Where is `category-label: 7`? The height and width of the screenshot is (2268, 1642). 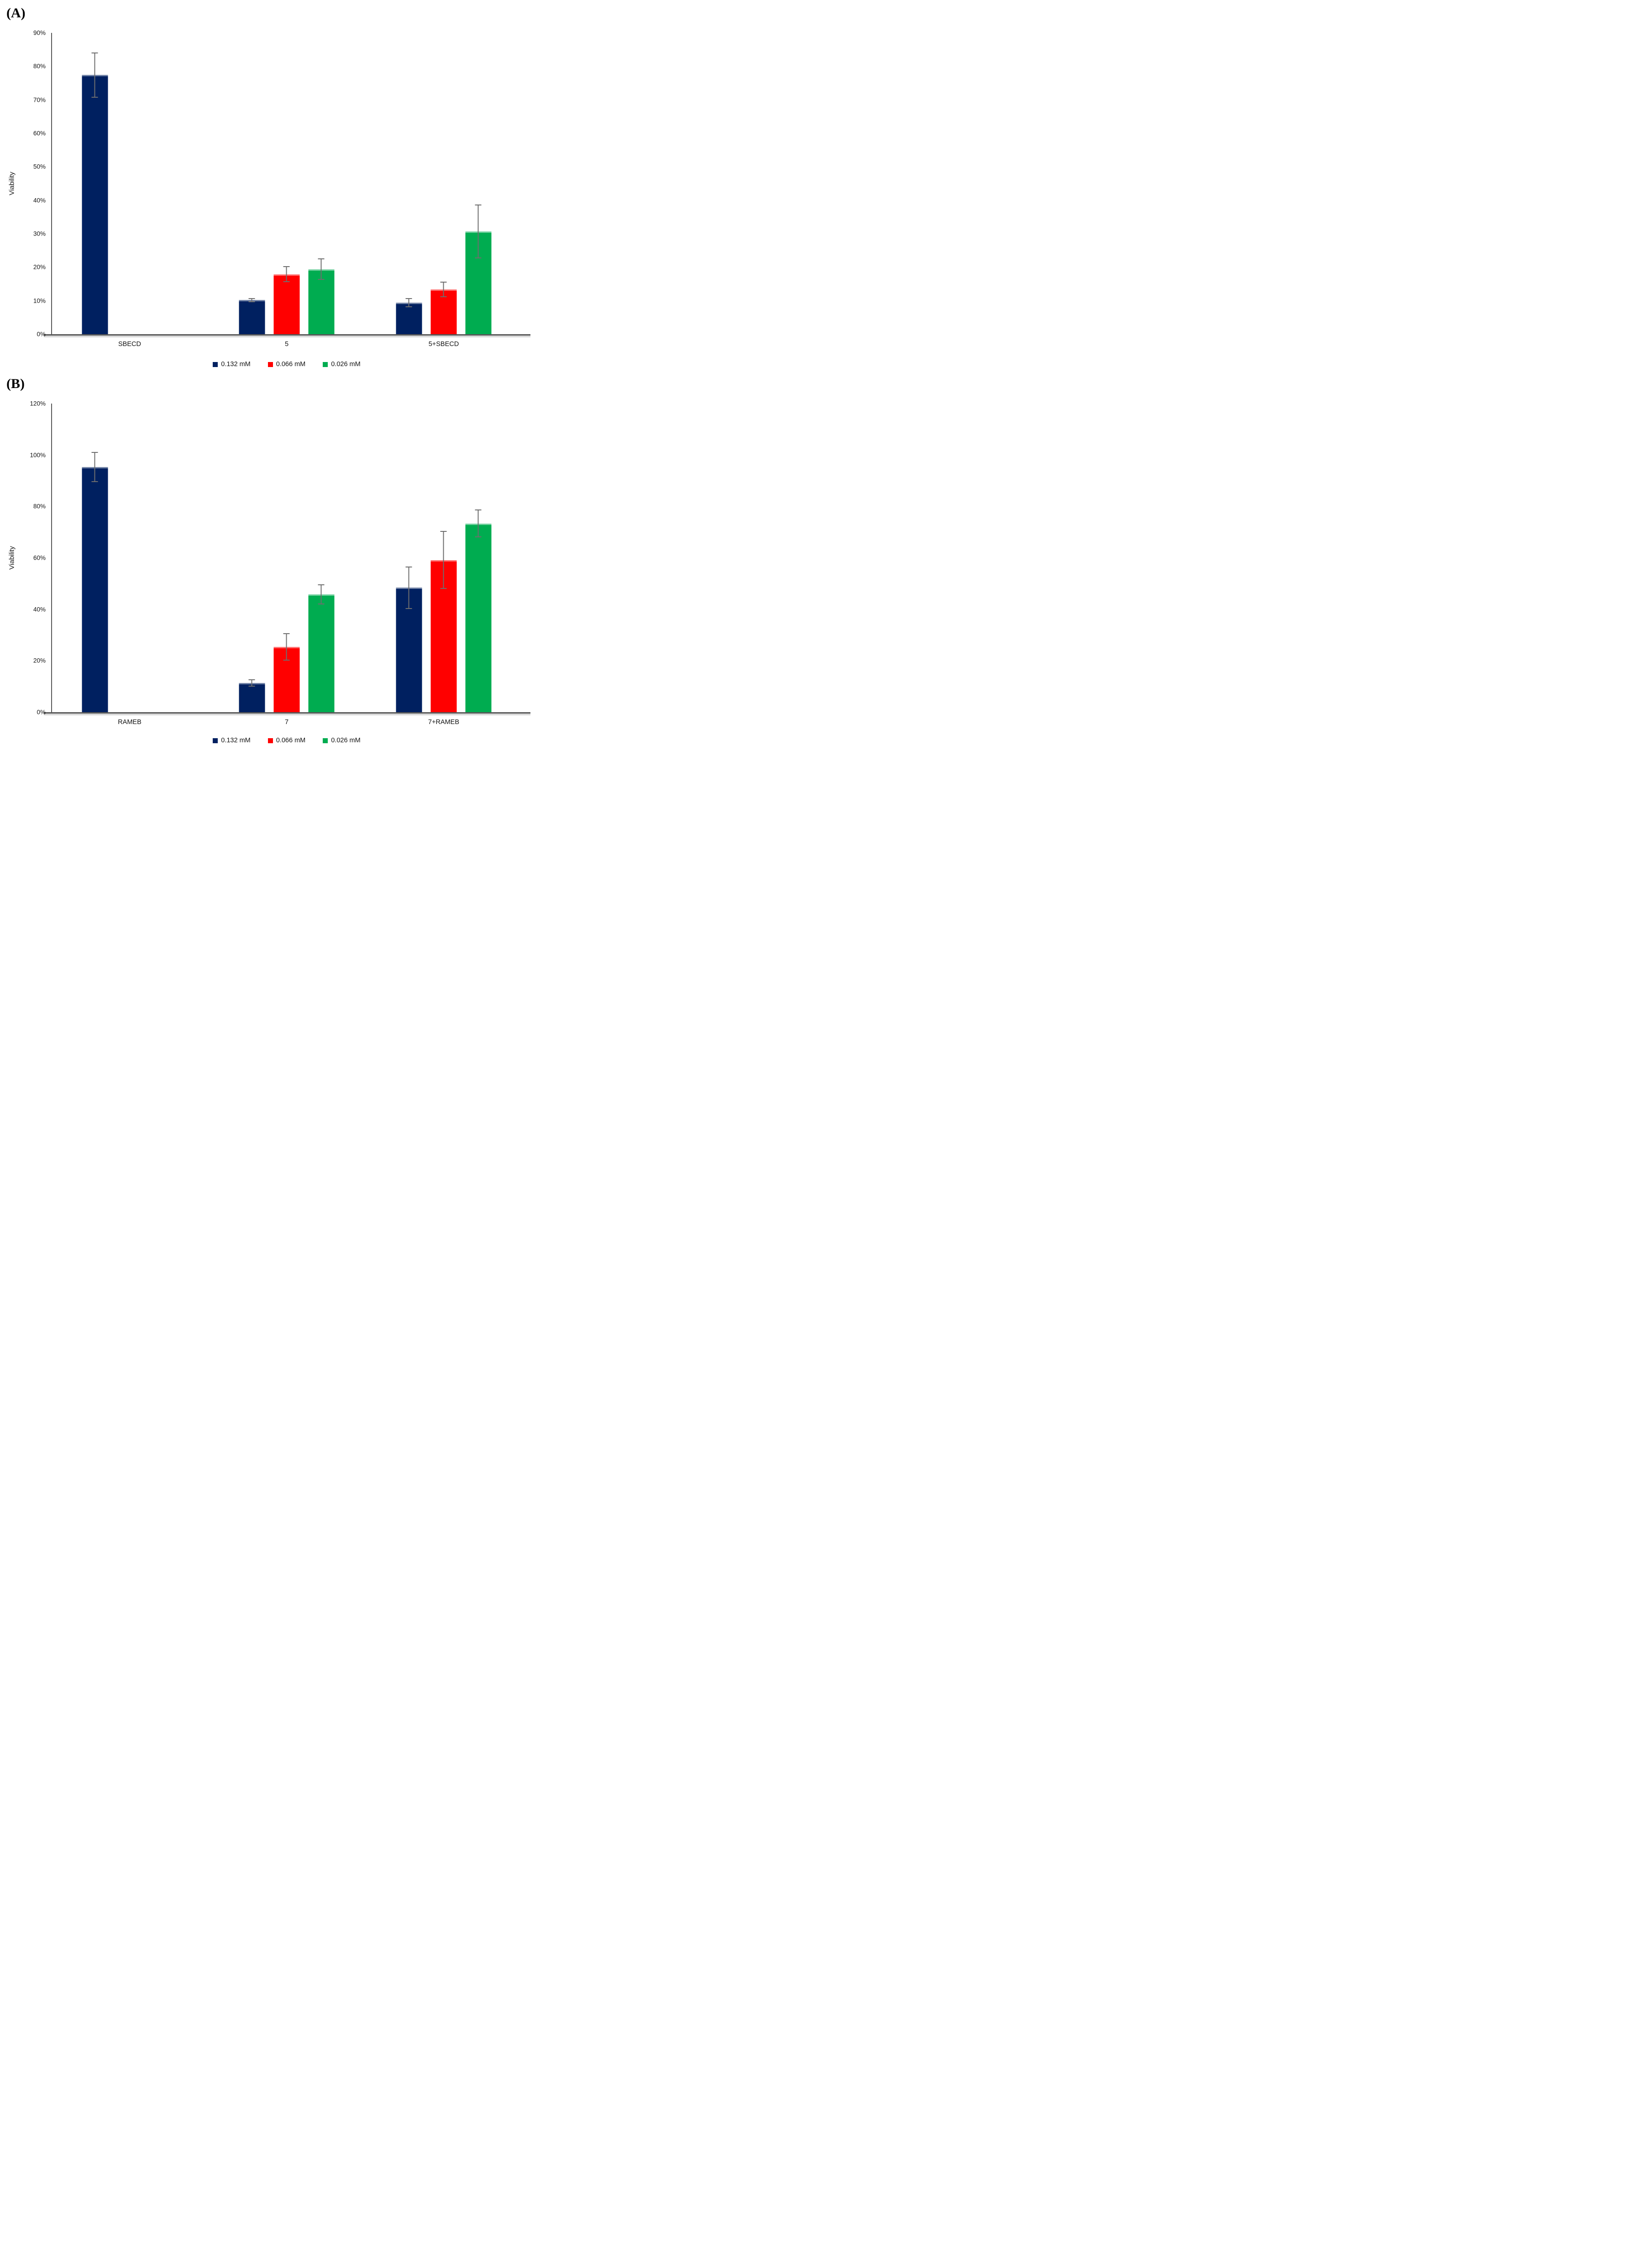 category-label: 7 is located at coordinates (286, 722).